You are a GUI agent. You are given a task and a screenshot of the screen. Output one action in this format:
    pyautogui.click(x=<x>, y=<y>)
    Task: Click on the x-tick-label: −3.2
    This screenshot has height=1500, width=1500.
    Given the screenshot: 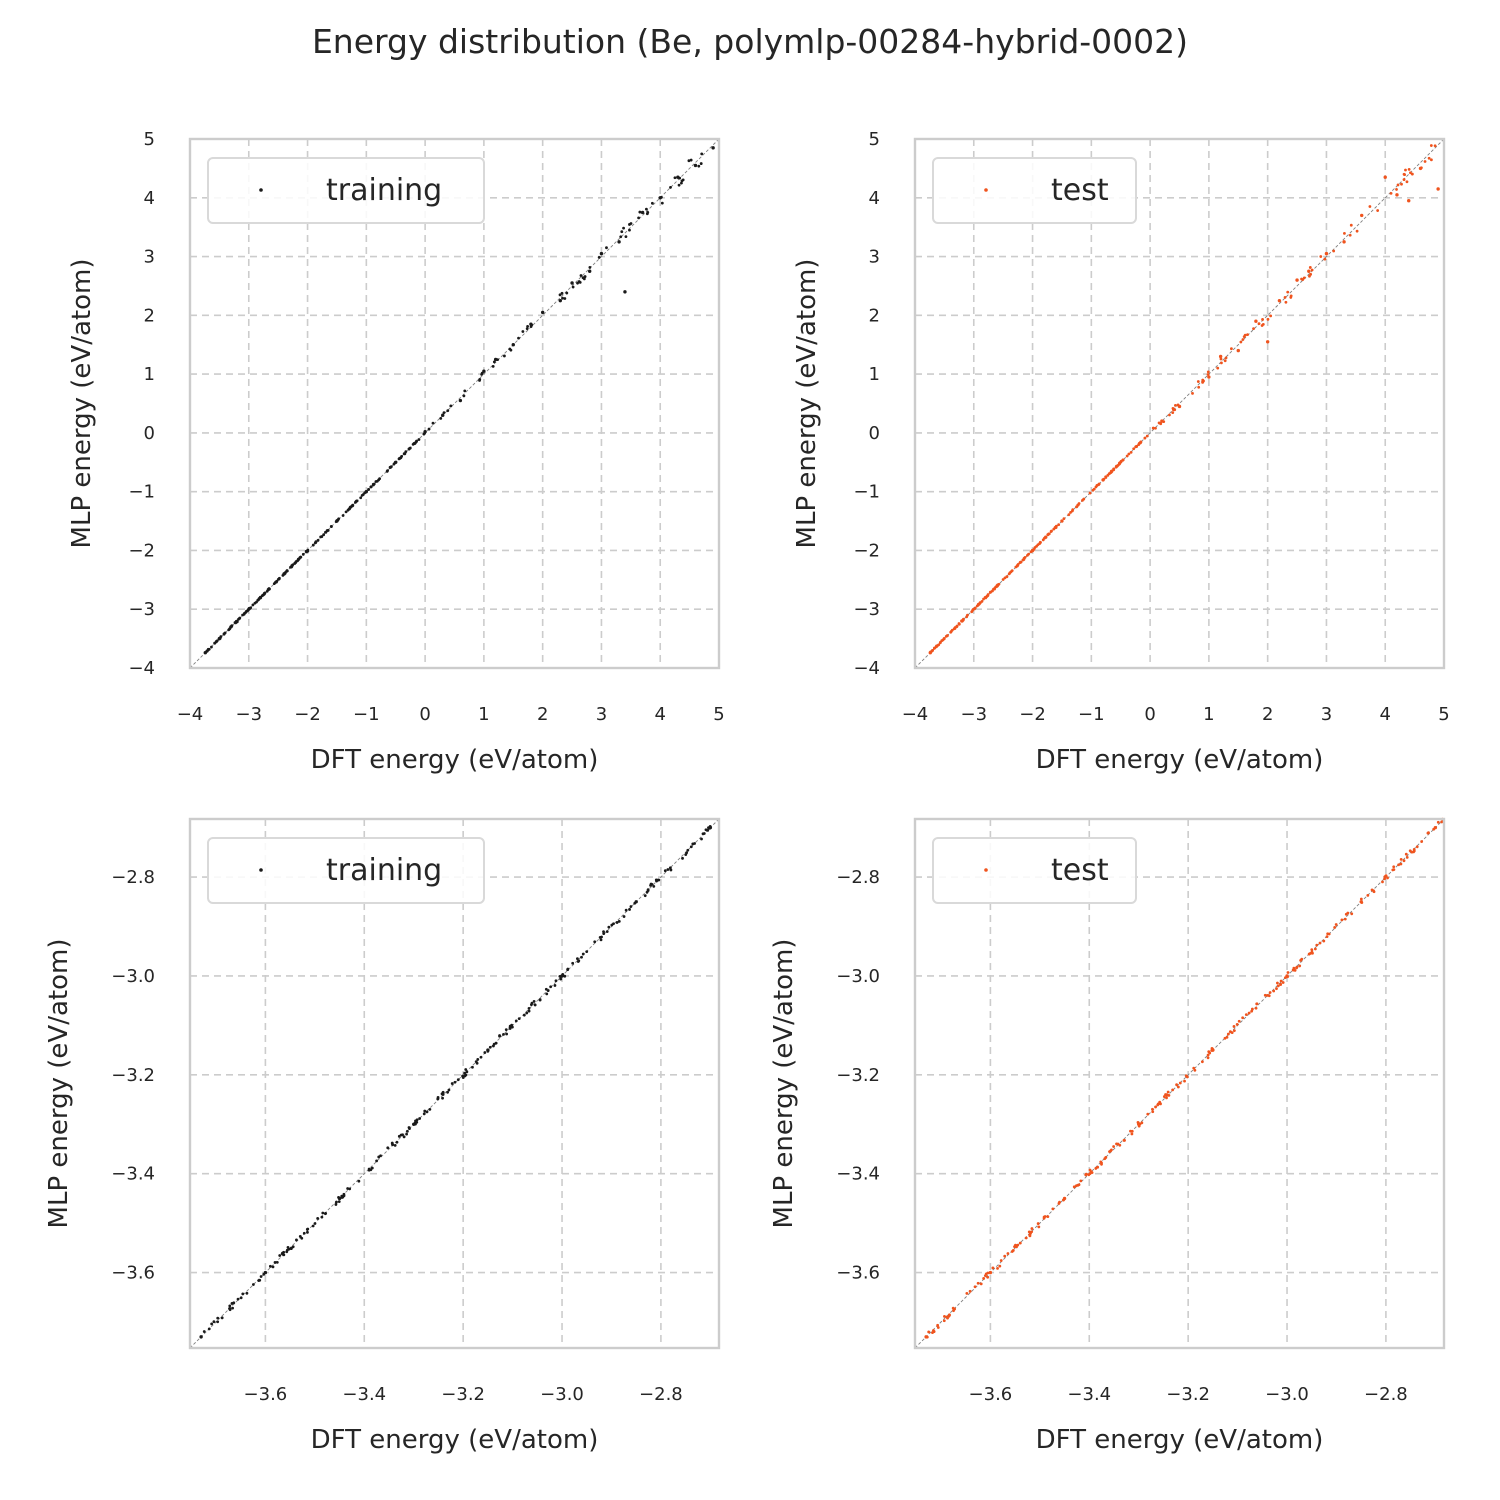 What is the action you would take?
    pyautogui.click(x=463, y=1394)
    